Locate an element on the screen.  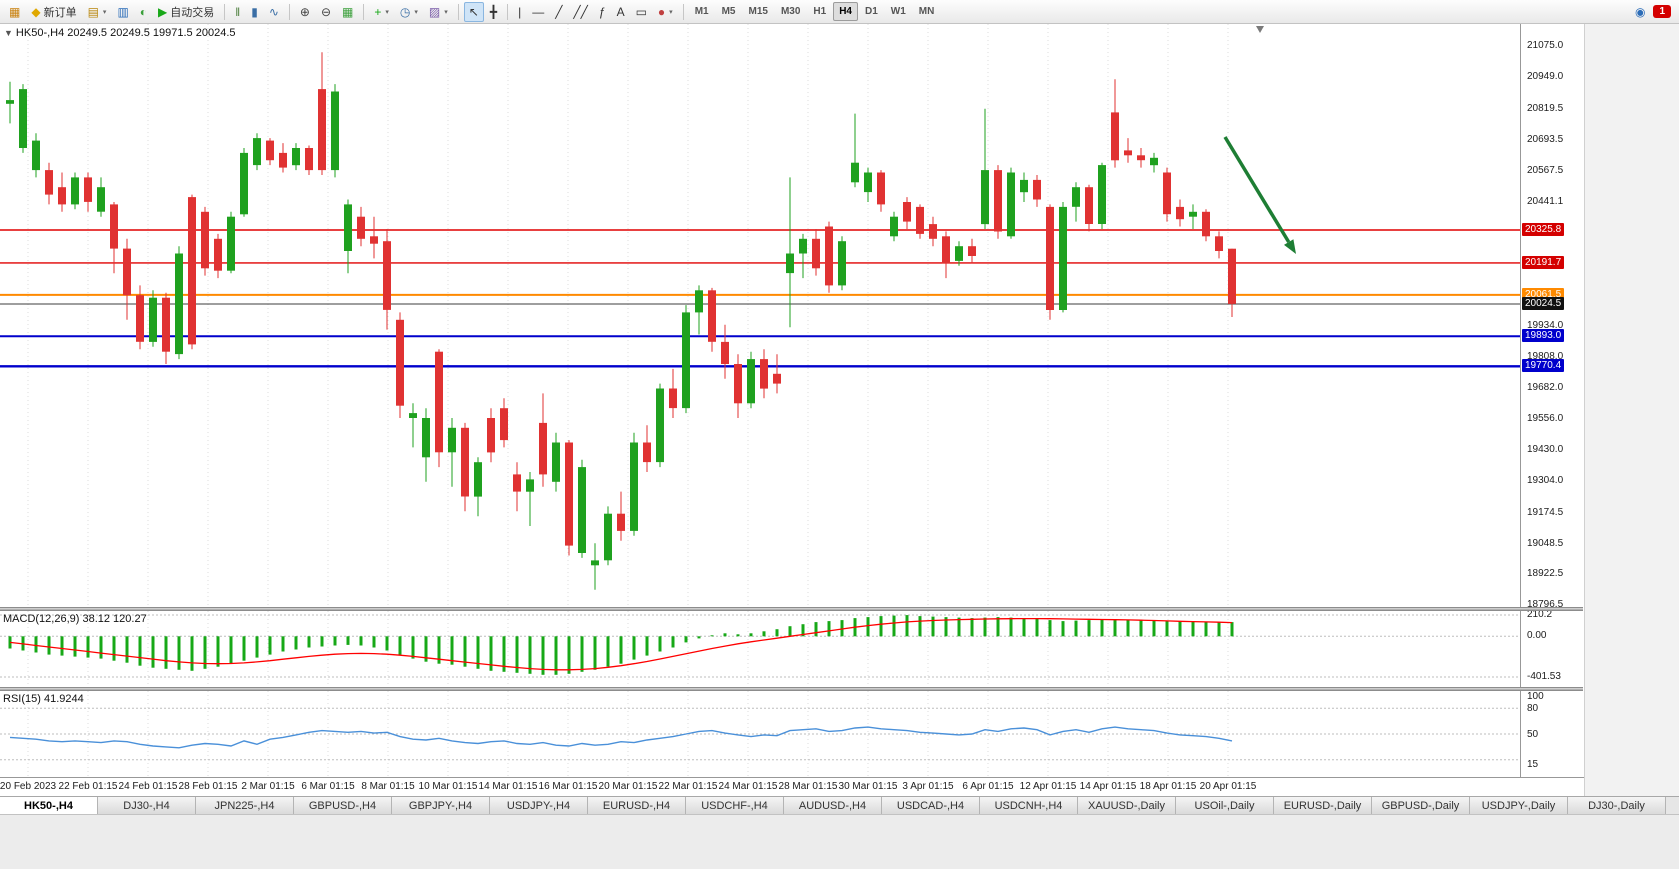
window-background is located at coordinates (1631, 410).